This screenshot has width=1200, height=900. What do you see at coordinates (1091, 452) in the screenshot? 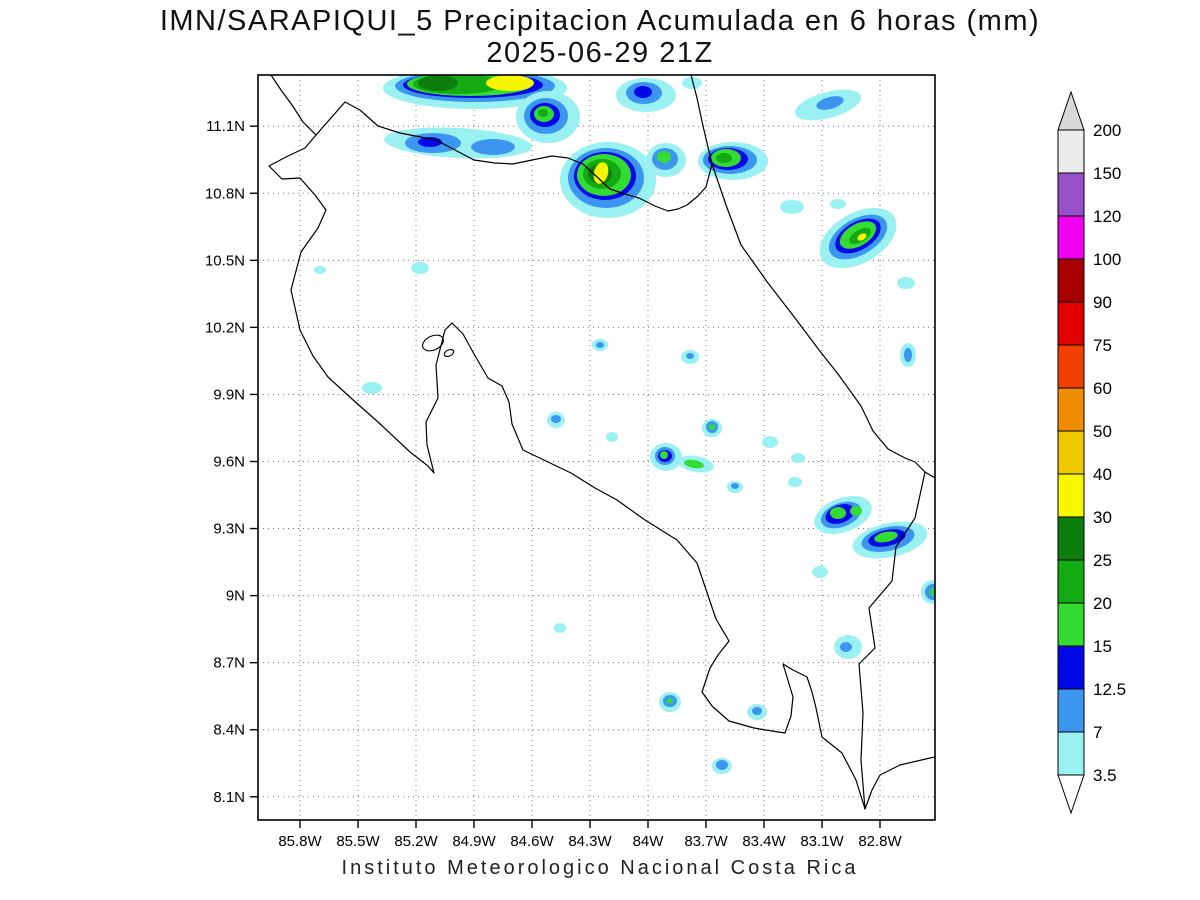
I see `colorbar-legend: 200 150 120 100 90 75 60 50 40 30 25 20 15 12.5 7 3.5` at bounding box center [1091, 452].